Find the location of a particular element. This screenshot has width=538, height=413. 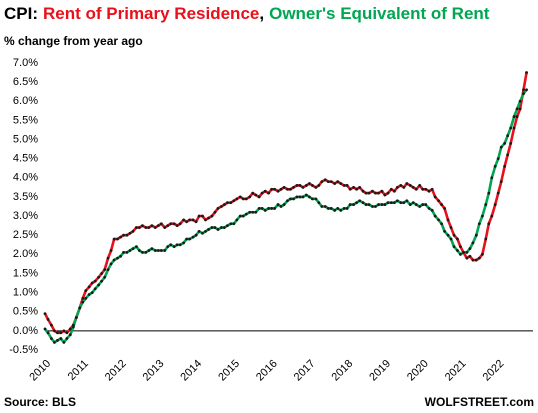

y-tick-label: 5.5% is located at coordinates (25, 120).